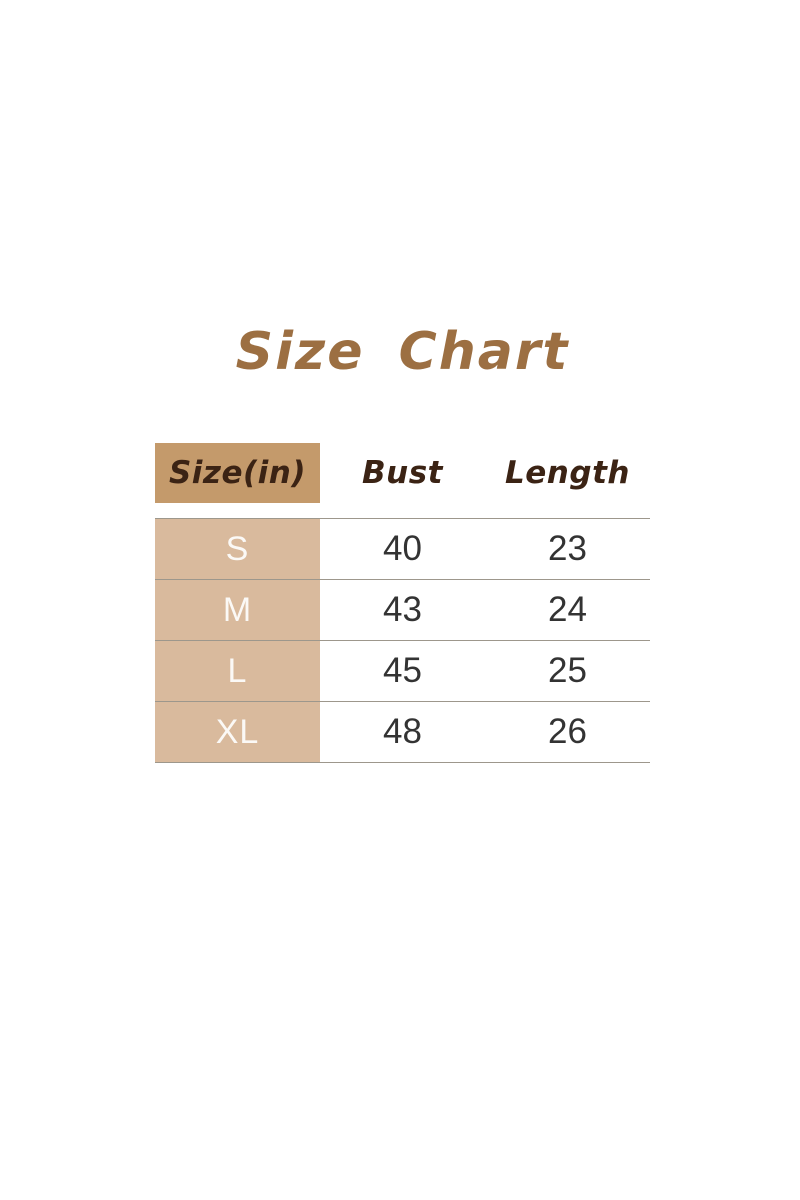 This screenshot has height=1200, width=800. I want to click on length-cell: 26, so click(567, 731).